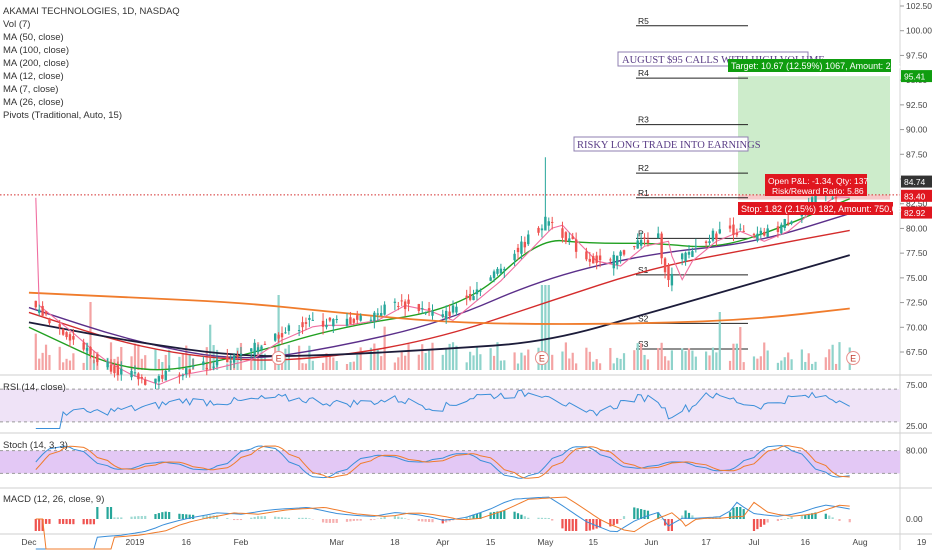 This screenshot has width=932, height=555. Describe the element at coordinates (917, 303) in the screenshot. I see `y-tick-label: 72.50` at that location.